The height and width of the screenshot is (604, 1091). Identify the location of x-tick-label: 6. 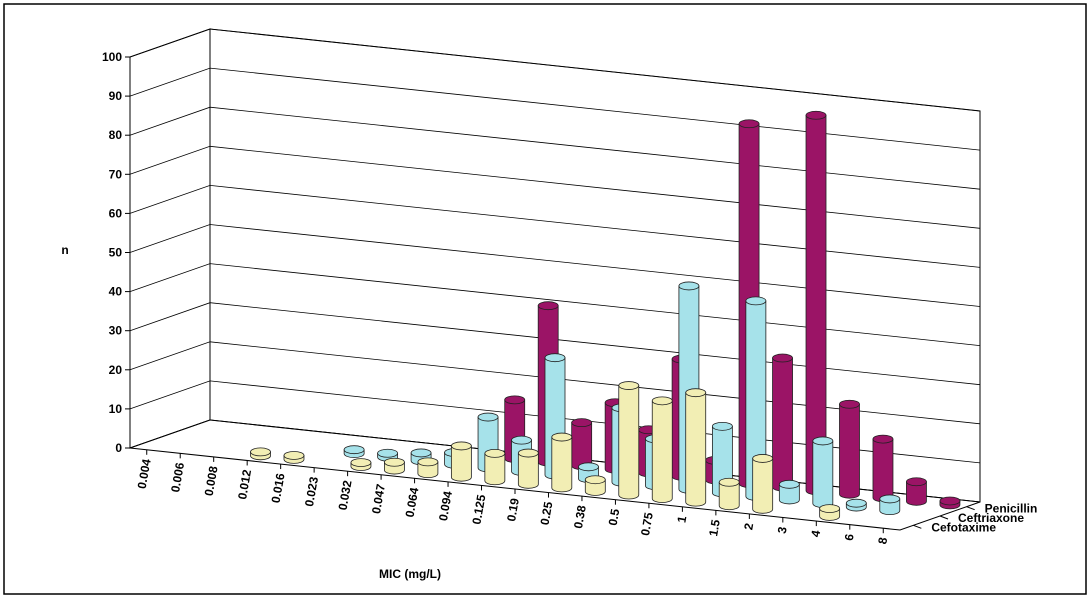
(849, 536).